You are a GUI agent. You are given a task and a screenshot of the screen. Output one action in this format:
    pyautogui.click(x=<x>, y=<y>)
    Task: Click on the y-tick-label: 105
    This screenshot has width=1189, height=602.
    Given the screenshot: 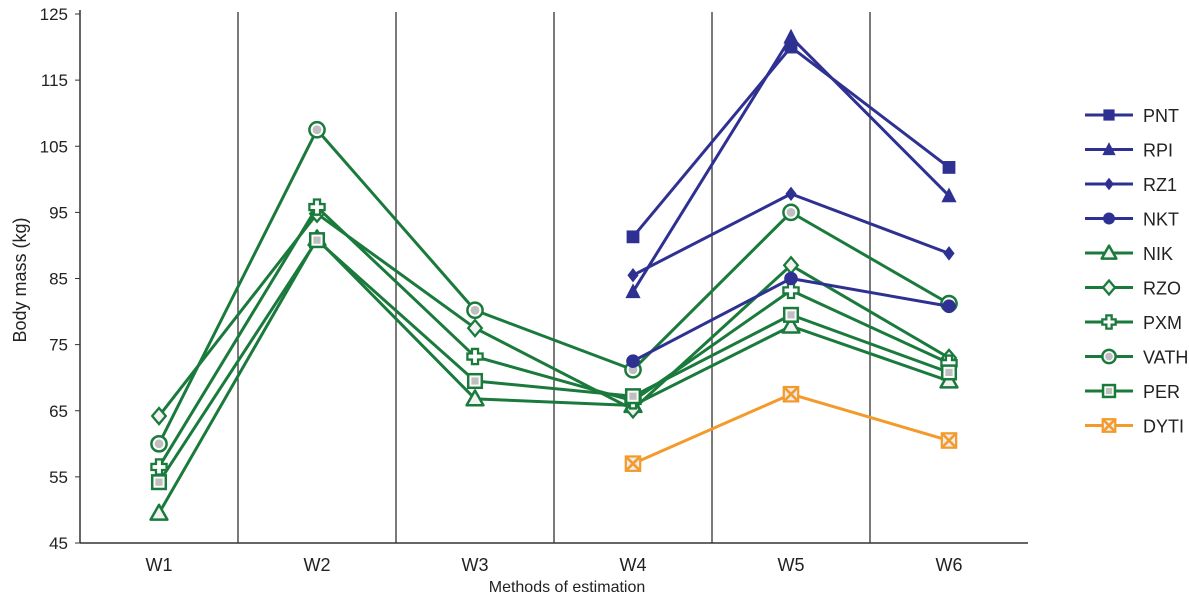 What is the action you would take?
    pyautogui.click(x=54, y=146)
    